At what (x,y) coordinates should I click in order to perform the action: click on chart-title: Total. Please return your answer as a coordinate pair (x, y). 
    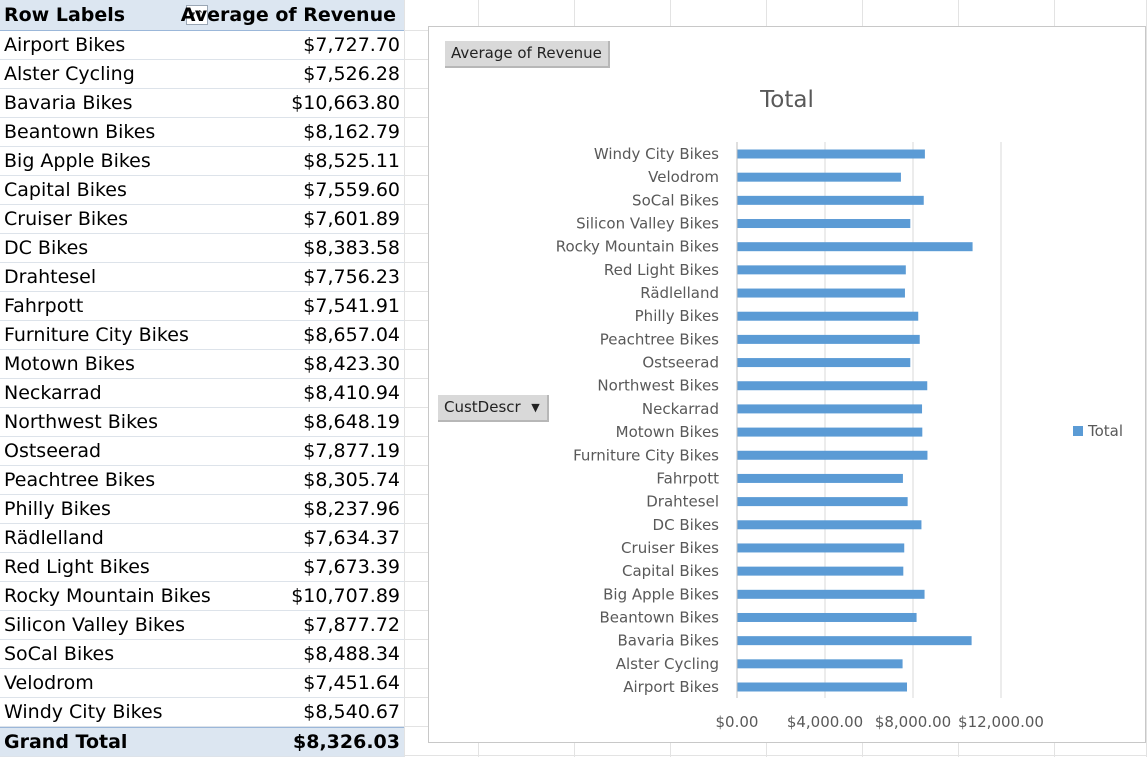
    Looking at the image, I should click on (787, 100).